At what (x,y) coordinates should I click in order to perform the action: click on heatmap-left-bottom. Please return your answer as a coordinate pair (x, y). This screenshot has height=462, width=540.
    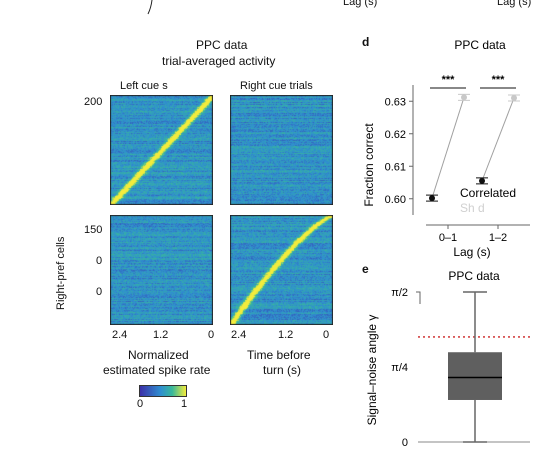
    Looking at the image, I should click on (161, 270).